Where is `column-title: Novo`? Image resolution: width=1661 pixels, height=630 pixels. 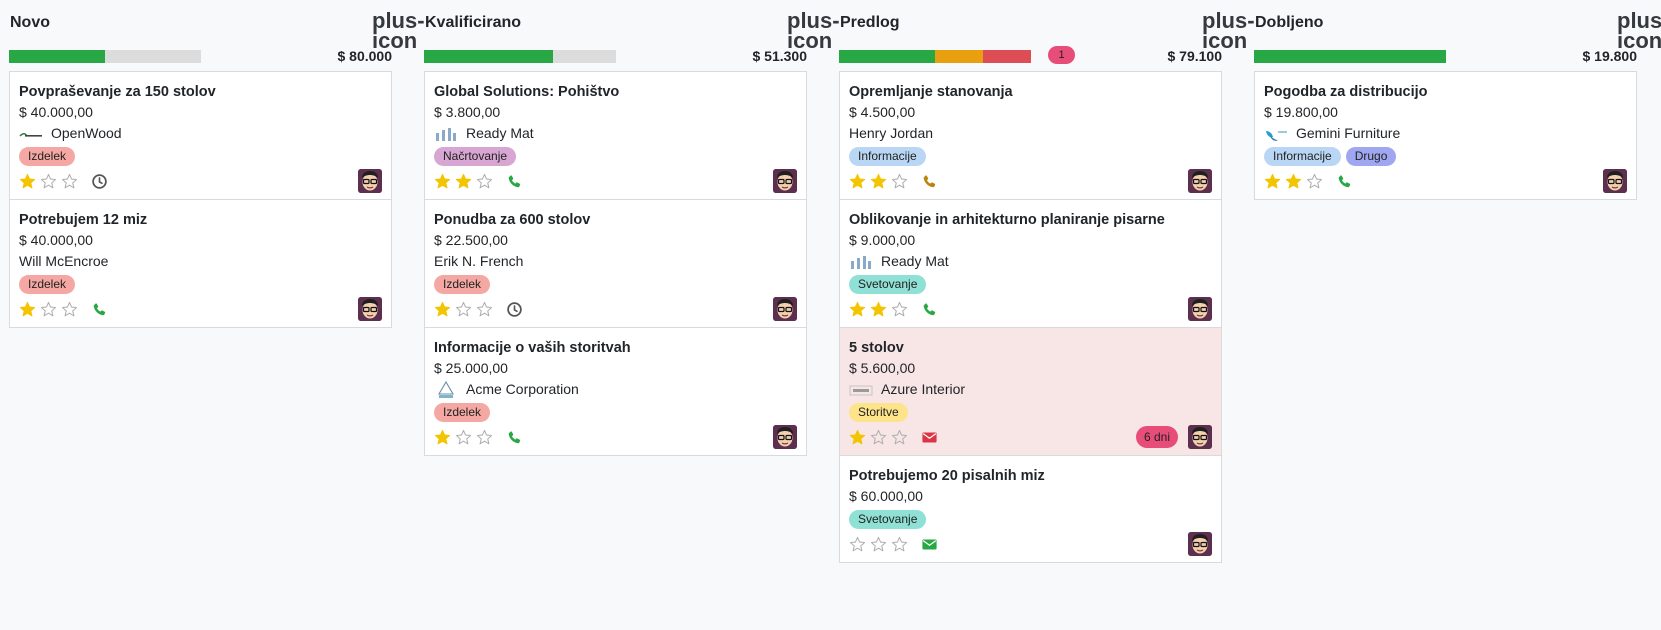 column-title: Novo is located at coordinates (30, 22).